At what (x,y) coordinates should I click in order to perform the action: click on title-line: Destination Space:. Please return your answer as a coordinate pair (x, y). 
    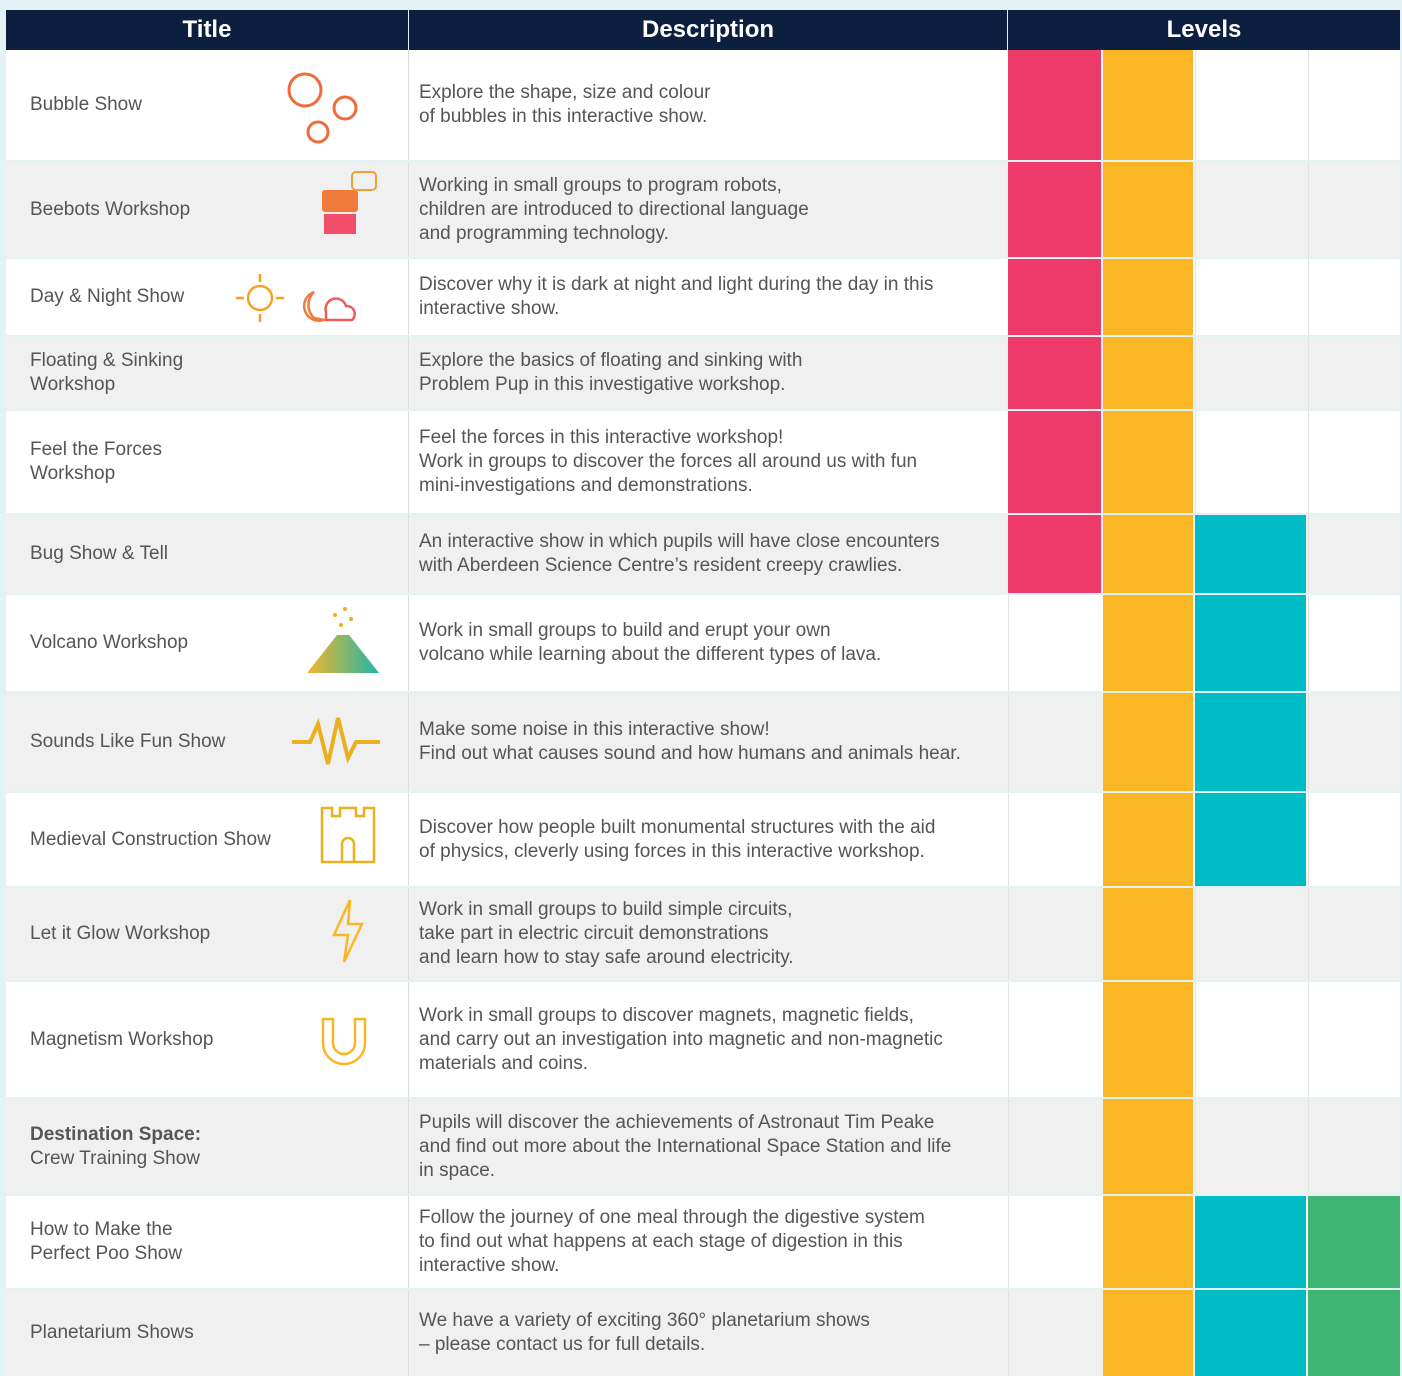
    Looking at the image, I should click on (116, 1134).